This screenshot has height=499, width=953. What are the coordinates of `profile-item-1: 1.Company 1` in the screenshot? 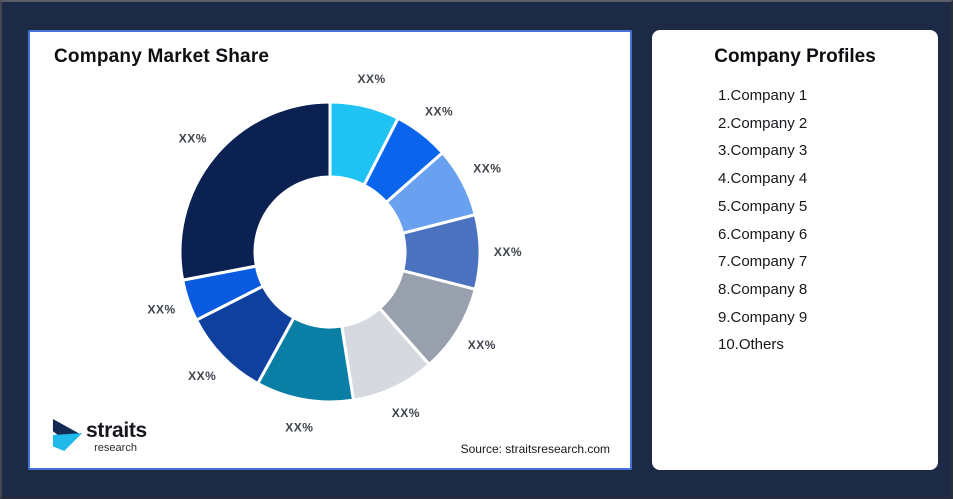 It's located at (763, 95).